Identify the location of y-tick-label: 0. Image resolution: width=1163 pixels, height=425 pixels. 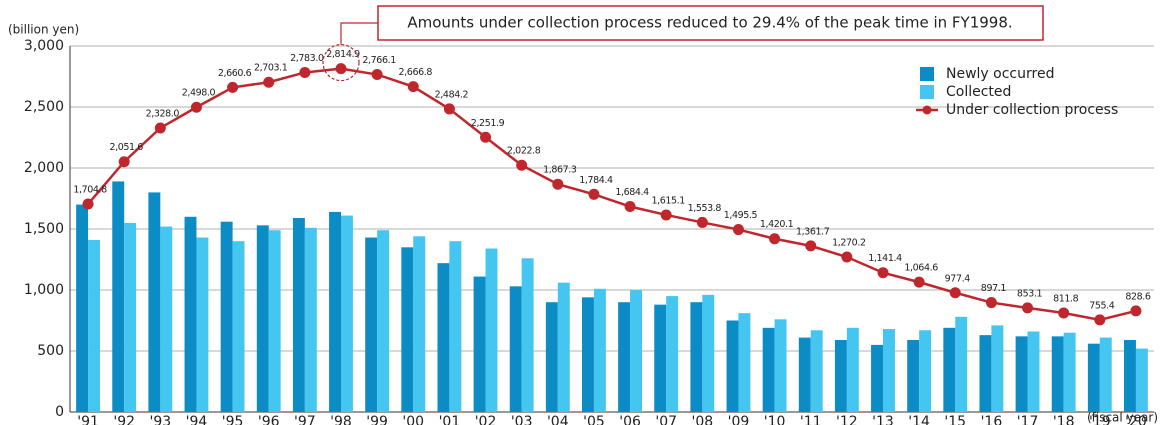
(59, 412).